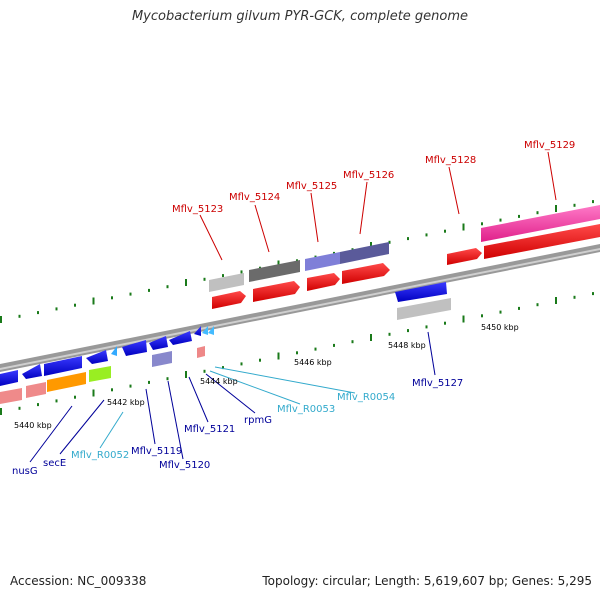 The image size is (600, 600). What do you see at coordinates (66, 382) in the screenshot?
I see `gene-box-orange` at bounding box center [66, 382].